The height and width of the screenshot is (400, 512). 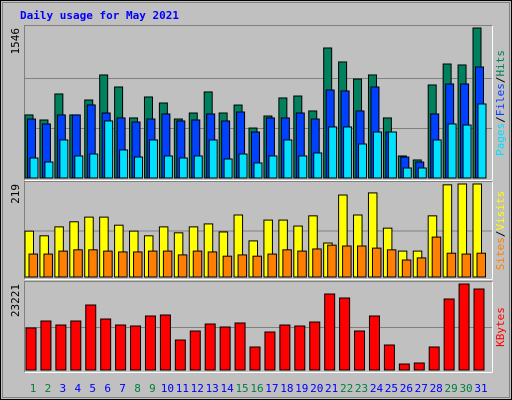 What do you see at coordinates (406, 388) in the screenshot?
I see `x-tick-label: 26` at bounding box center [406, 388].